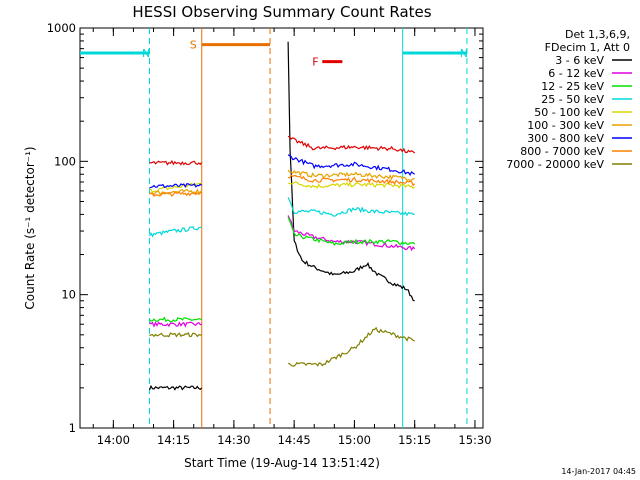 This screenshot has height=480, width=640. What do you see at coordinates (565, 125) in the screenshot?
I see `legend-entry: 100 - 300 keV` at bounding box center [565, 125].